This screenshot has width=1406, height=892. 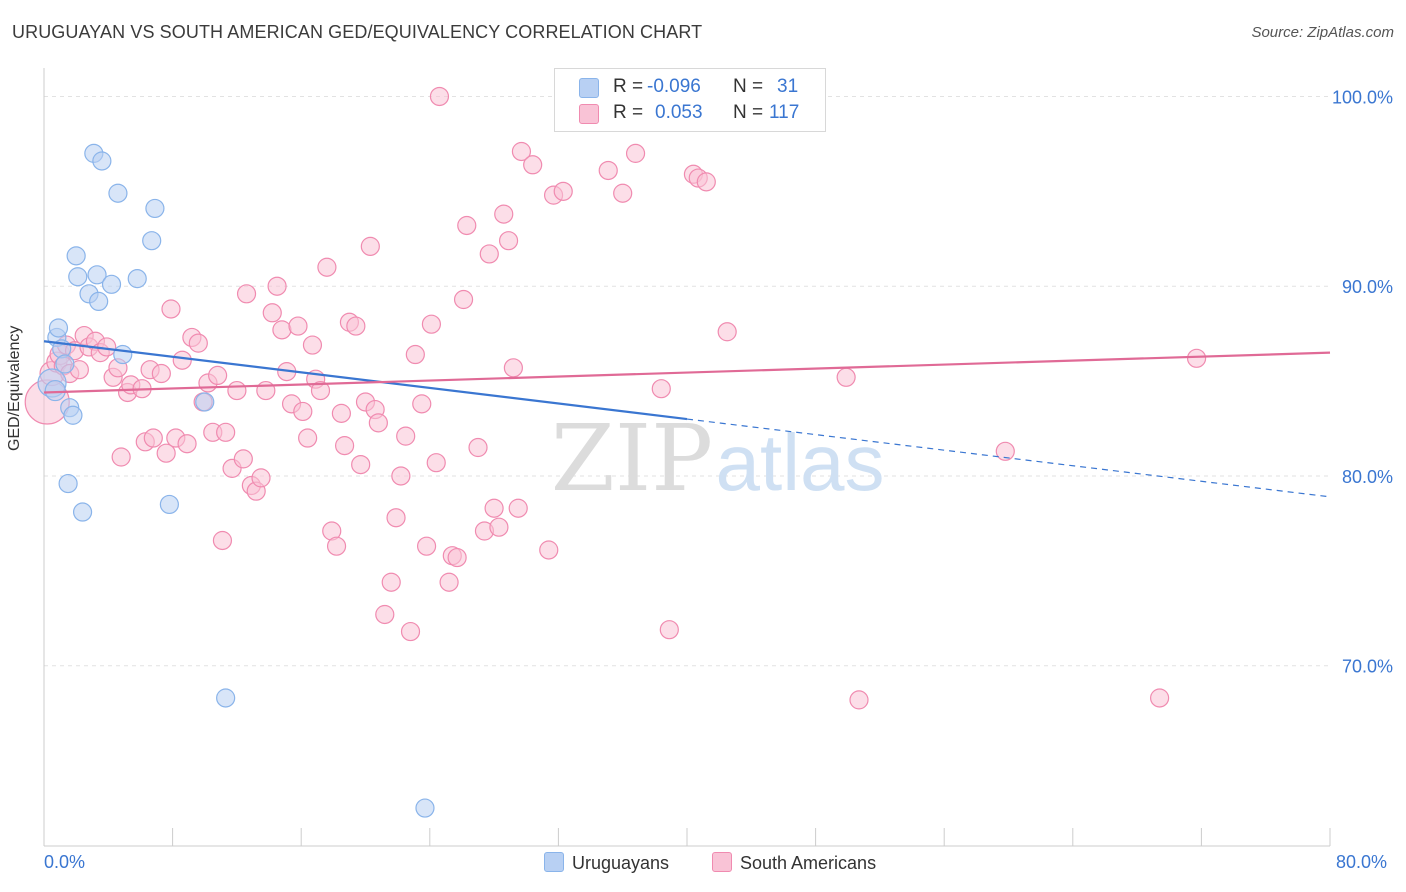 I want to click on bottom-legend-south-americans: South Americans, so click(x=794, y=863).